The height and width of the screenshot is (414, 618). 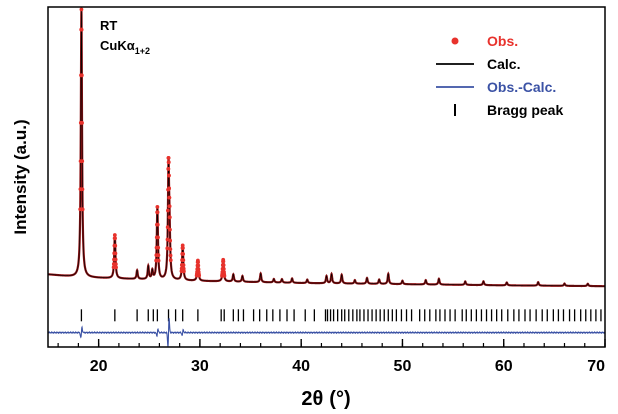 I want to click on annotation-radiation-main: CuKα, so click(x=117, y=45).